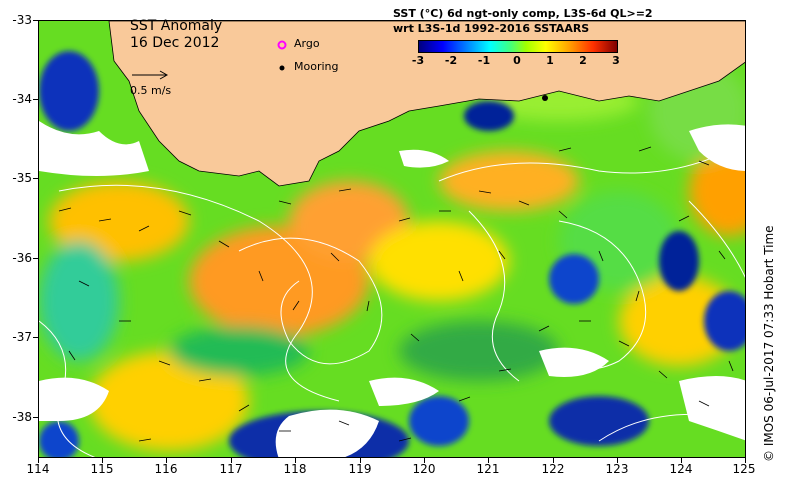  I want to click on lon-label: 116, so click(166, 469).